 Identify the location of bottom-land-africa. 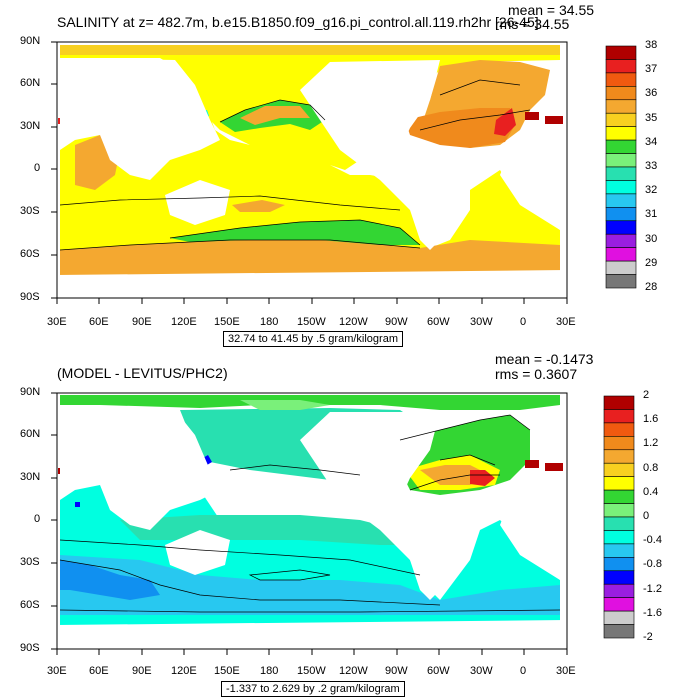
(530, 527).